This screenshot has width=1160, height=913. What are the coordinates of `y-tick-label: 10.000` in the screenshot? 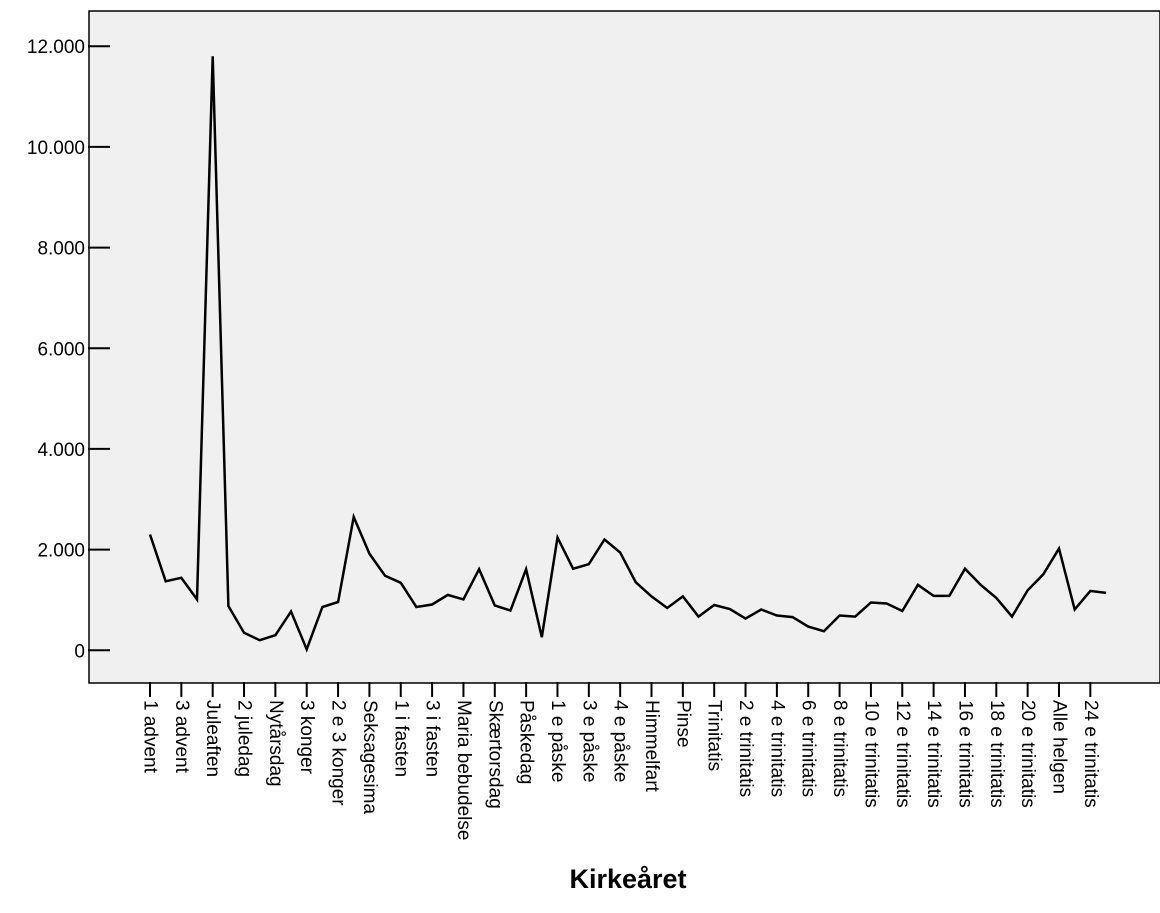 It's located at (56, 148).